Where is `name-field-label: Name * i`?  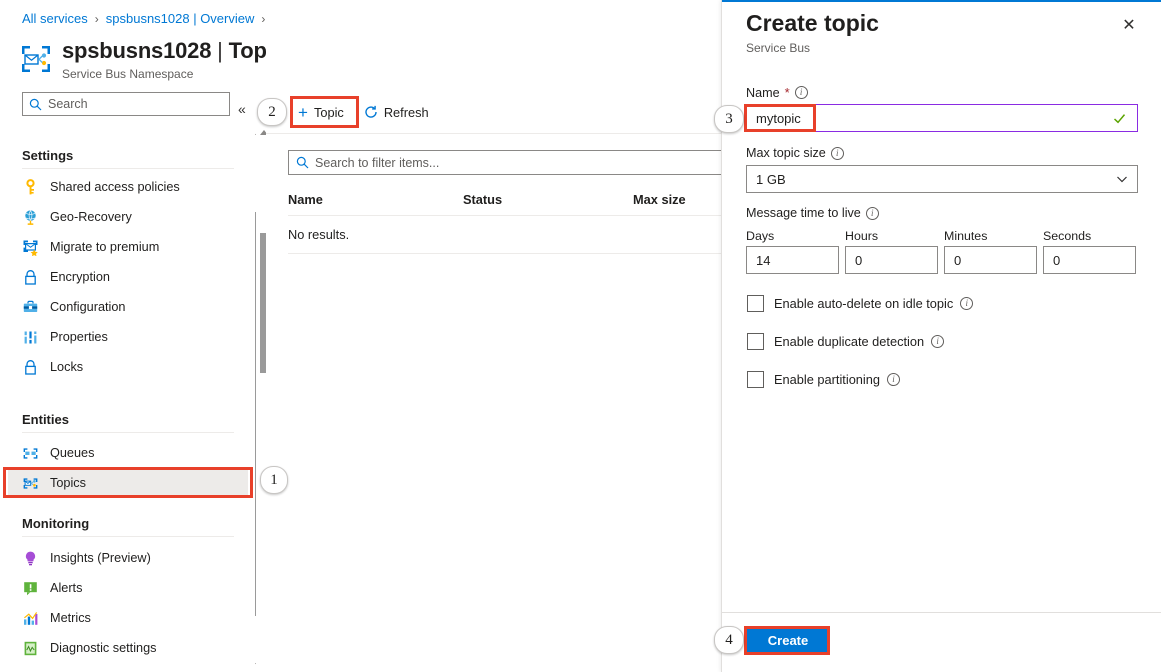 name-field-label: Name * i is located at coordinates (777, 92).